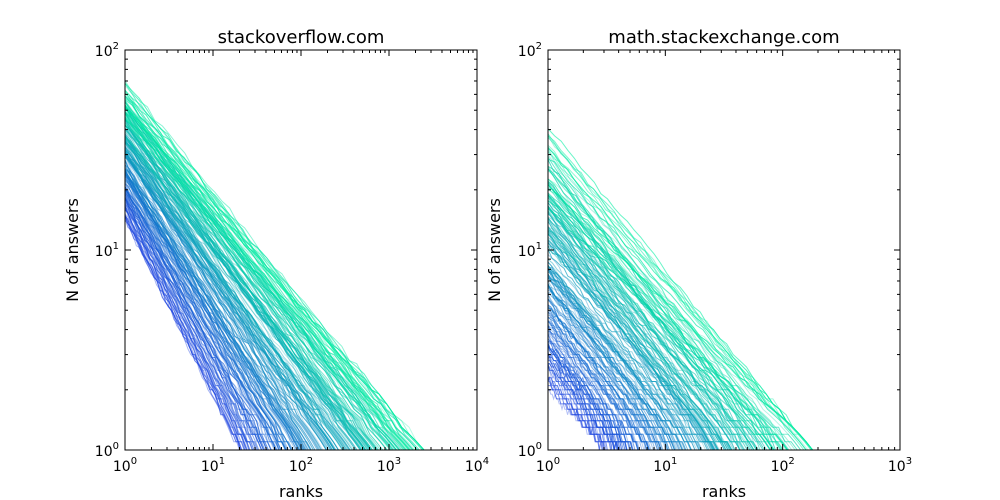 Image resolution: width=1000 pixels, height=500 pixels. What do you see at coordinates (530, 450) in the screenshot?
I see `y-tick-label: 10⁰` at bounding box center [530, 450].